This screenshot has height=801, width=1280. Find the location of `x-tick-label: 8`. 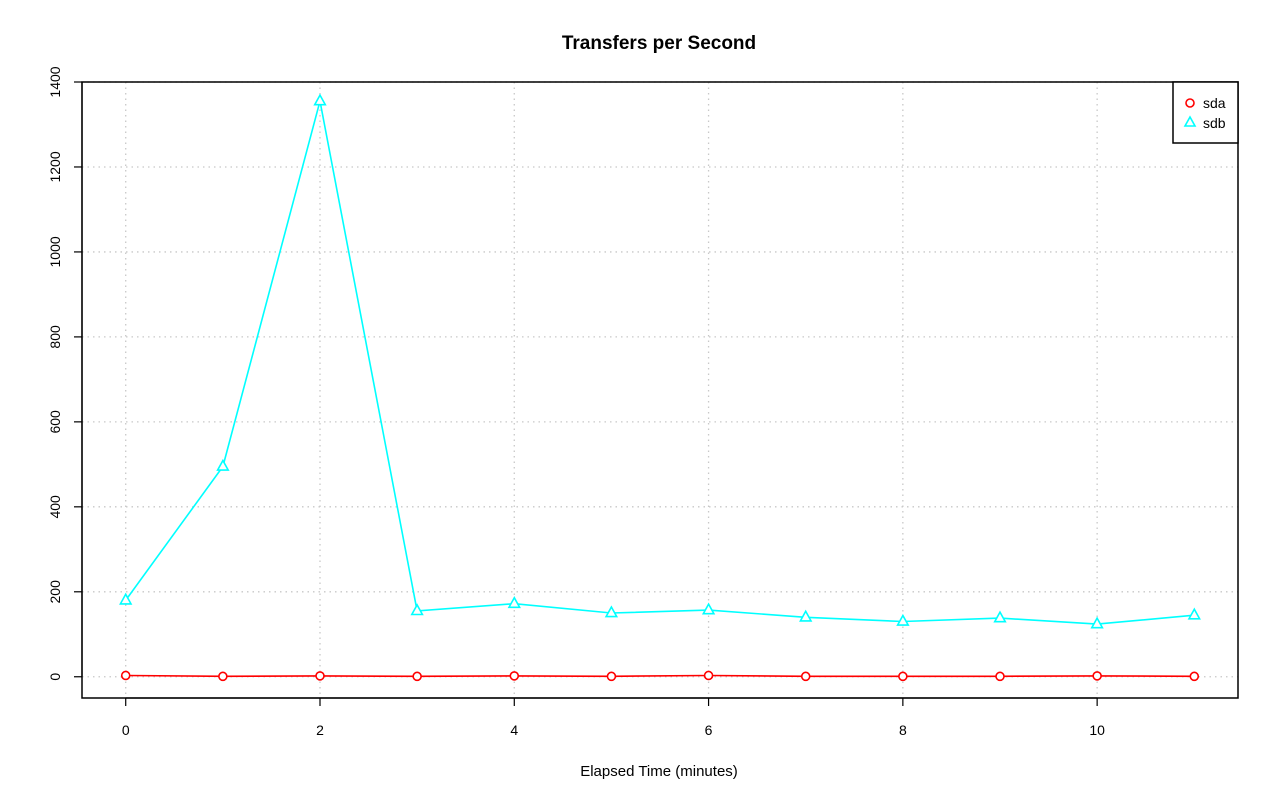

x-tick-label: 8 is located at coordinates (903, 730).